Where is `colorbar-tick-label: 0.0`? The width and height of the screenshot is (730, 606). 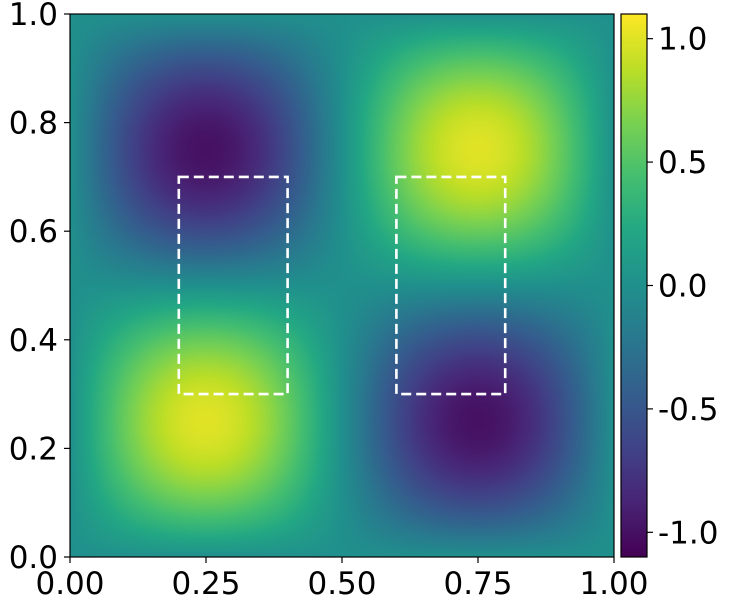
colorbar-tick-label: 0.0 is located at coordinates (682, 287).